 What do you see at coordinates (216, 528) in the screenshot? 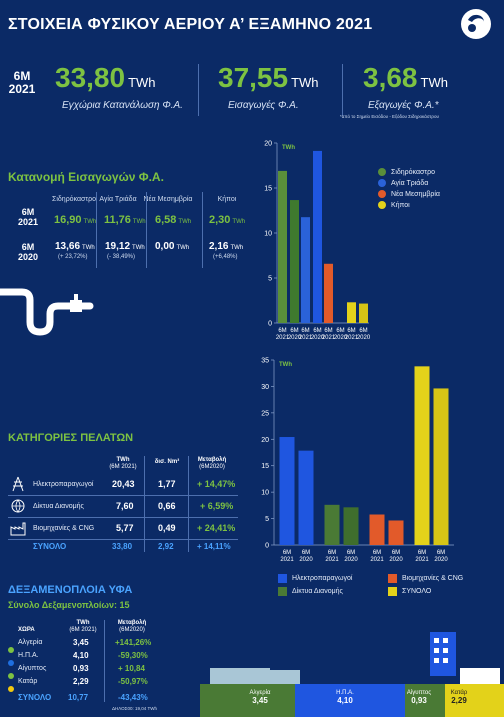
I see `customers-row-change: + 24,41%` at bounding box center [216, 528].